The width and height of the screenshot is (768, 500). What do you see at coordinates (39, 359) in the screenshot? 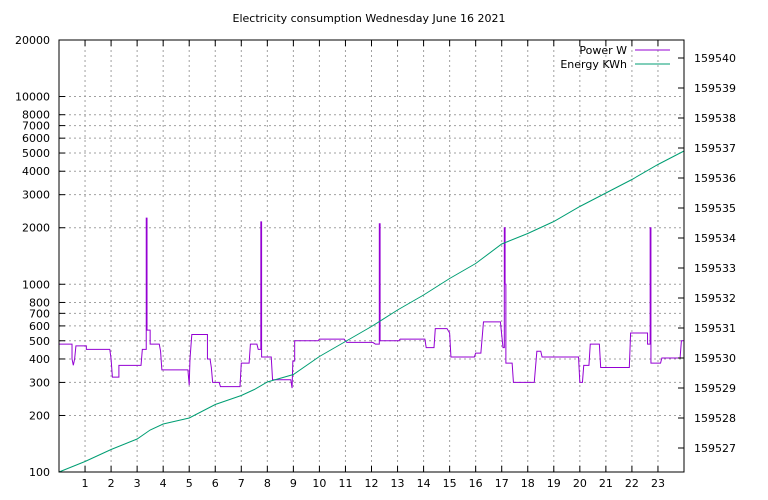
I see `y-tick-label: 400` at bounding box center [39, 359].